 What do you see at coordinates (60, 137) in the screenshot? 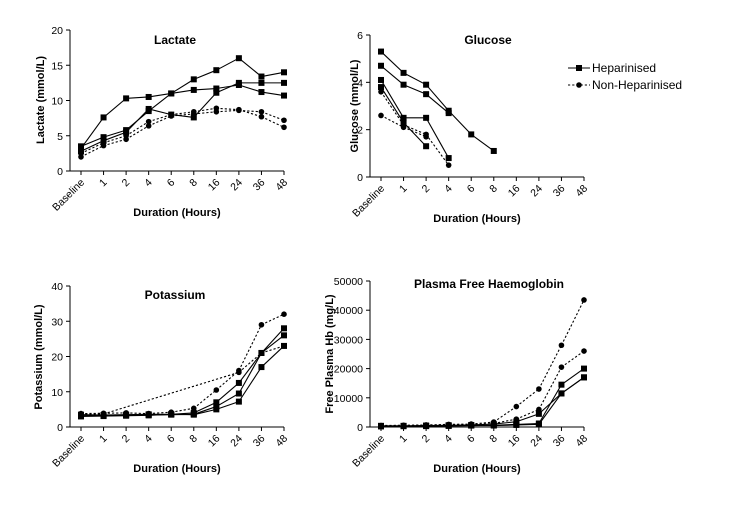
I see `y-tick-label: 5` at bounding box center [60, 137].